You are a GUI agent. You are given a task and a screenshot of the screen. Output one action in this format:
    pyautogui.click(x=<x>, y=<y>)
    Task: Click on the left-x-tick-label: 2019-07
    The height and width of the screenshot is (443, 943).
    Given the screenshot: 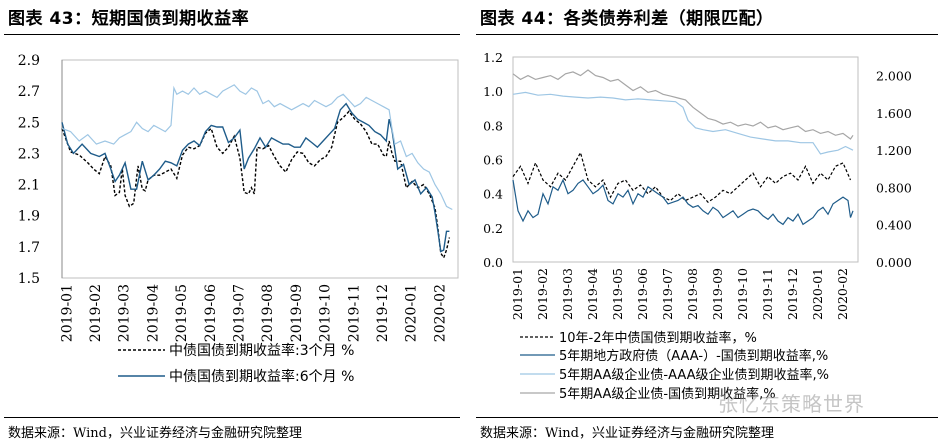 What is the action you would take?
    pyautogui.click(x=239, y=313)
    